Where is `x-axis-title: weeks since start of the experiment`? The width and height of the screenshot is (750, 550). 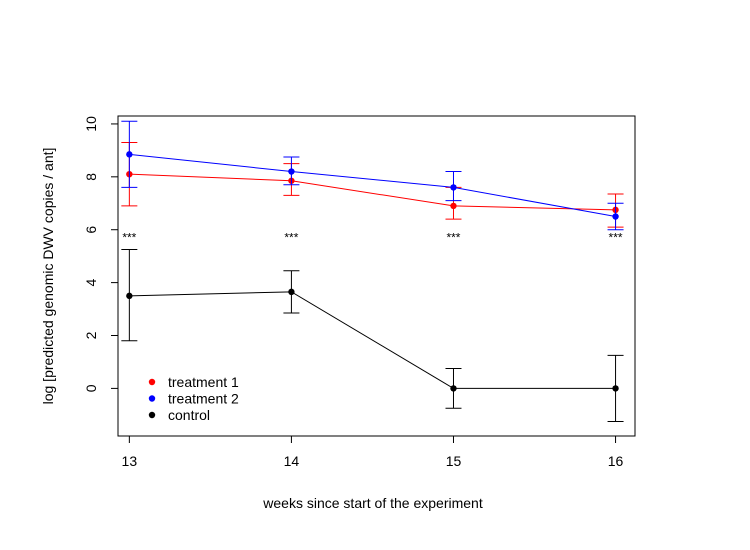
x-axis-title: weeks since start of the experiment is located at coordinates (372, 503).